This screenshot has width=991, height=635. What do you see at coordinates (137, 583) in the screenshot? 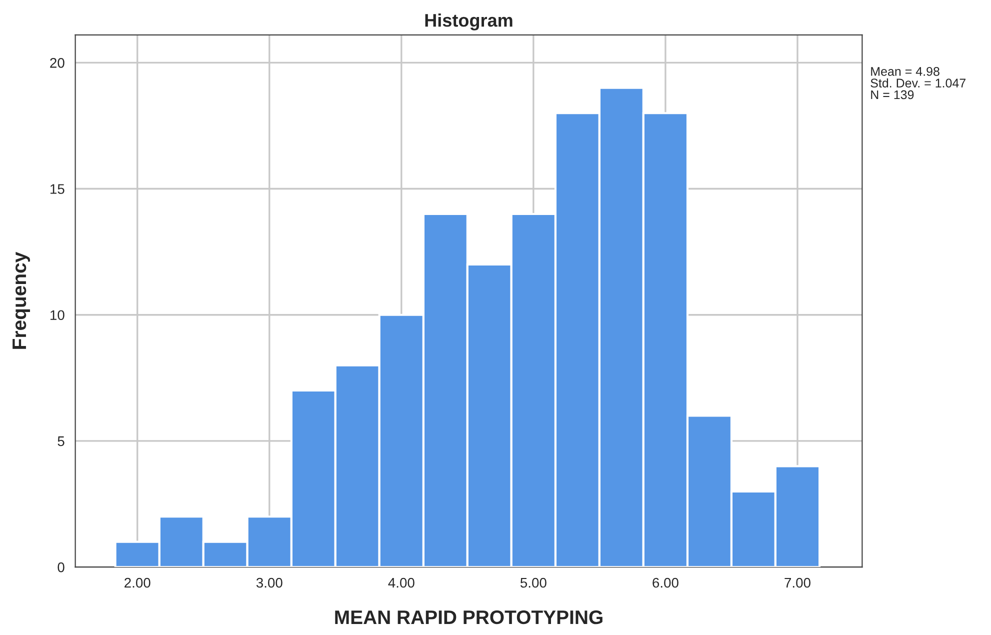
I see `x-tick-label: 2.00` at bounding box center [137, 583].